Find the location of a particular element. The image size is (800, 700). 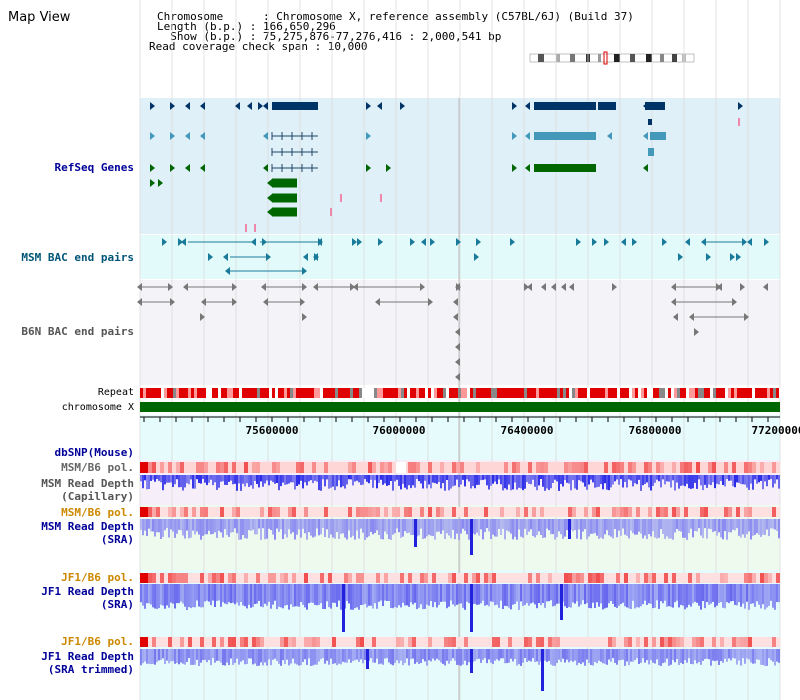

track-label-msm-depth-sra: MSM Read Depth is located at coordinates (87, 526).